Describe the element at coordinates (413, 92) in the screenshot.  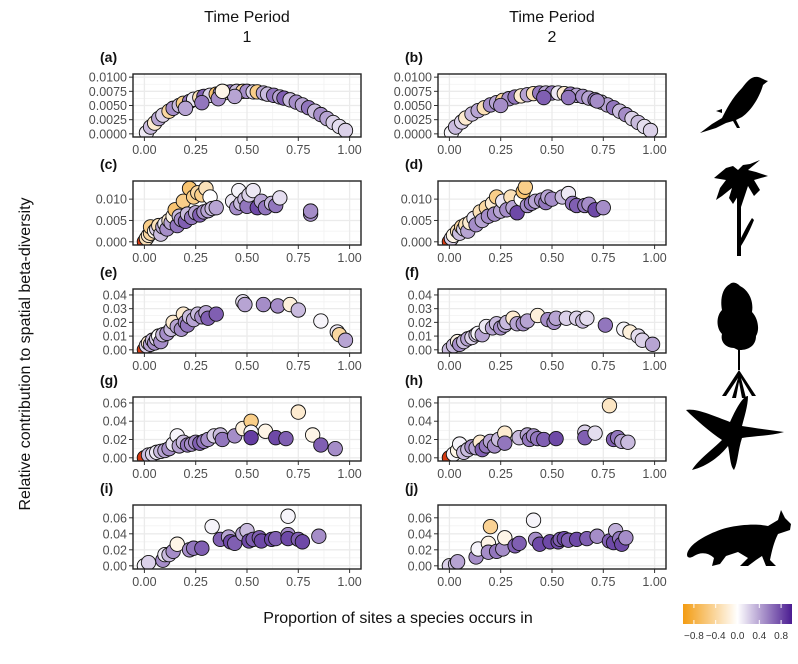
I see `y-tick-label: 0.0075` at that location.